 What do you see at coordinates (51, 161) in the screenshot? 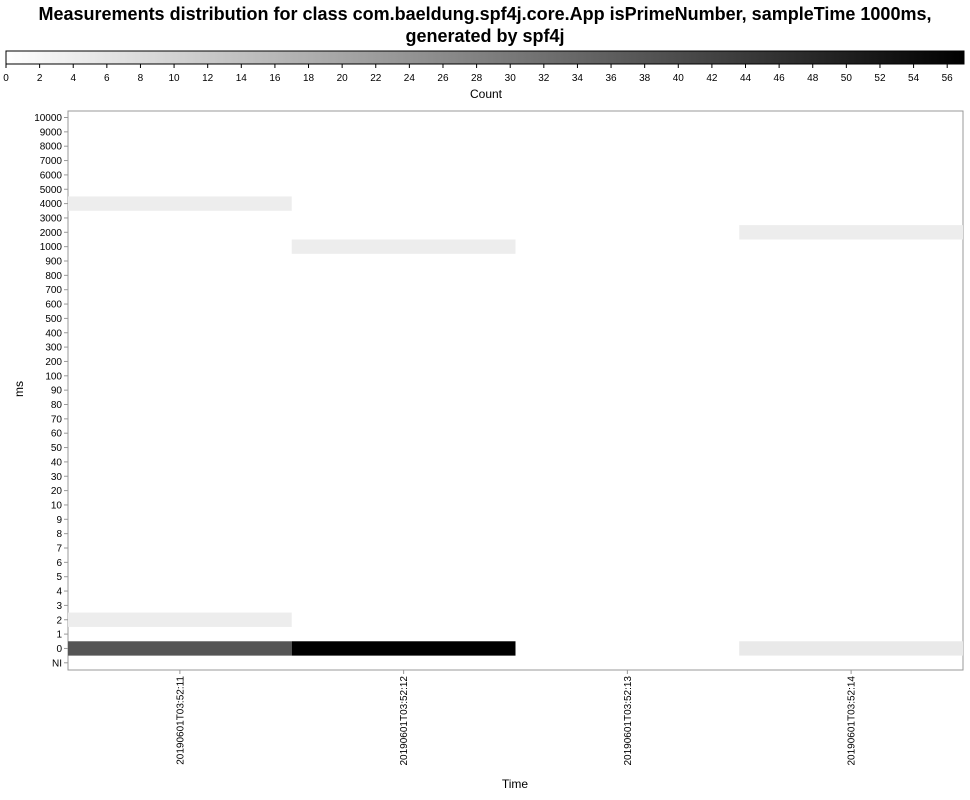
I see `y-tick-label: 7000` at bounding box center [51, 161].